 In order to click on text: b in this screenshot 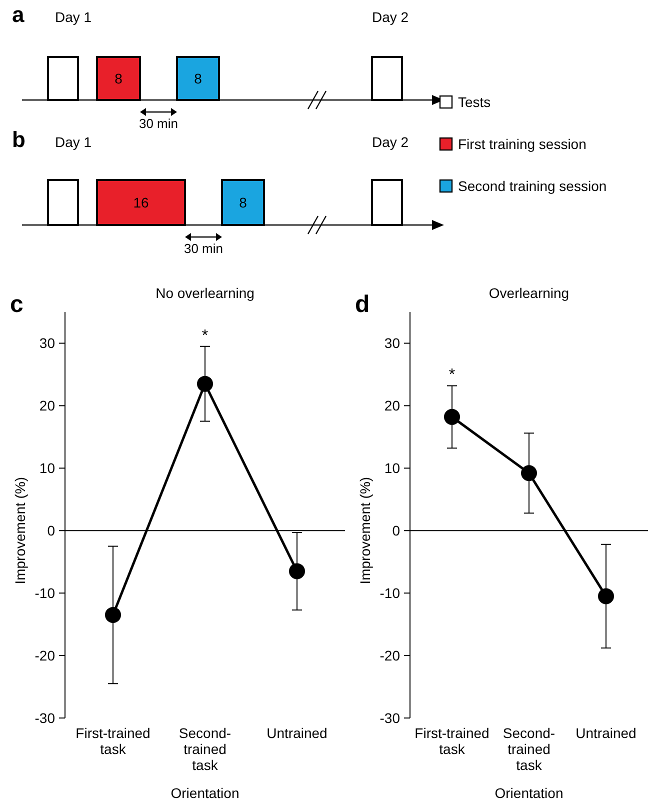, I will do `click(19, 139)`.